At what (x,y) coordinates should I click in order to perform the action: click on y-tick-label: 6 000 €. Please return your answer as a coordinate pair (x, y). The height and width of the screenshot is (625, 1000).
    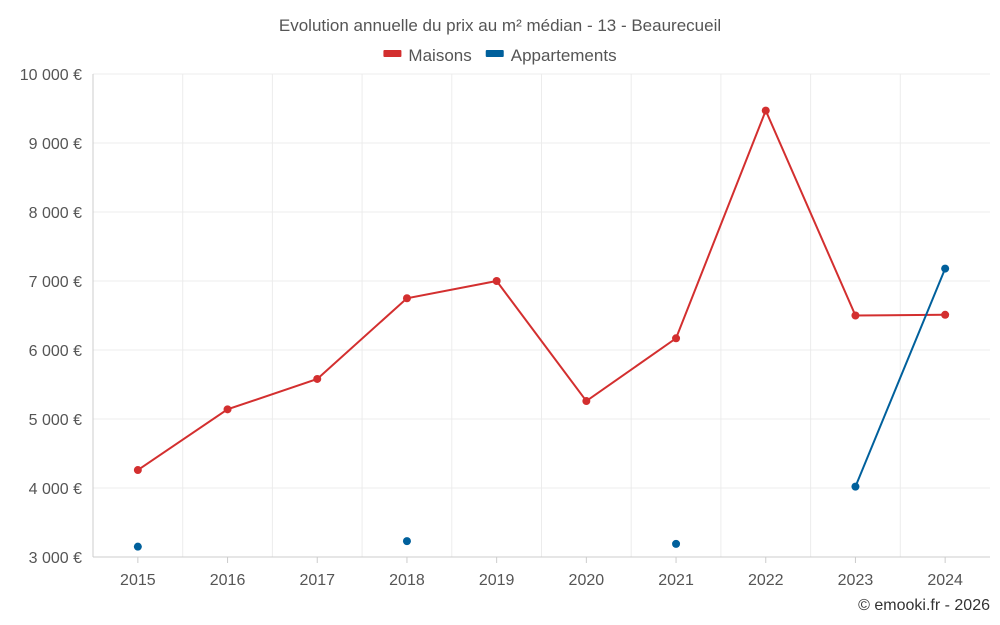
    Looking at the image, I should click on (55, 351).